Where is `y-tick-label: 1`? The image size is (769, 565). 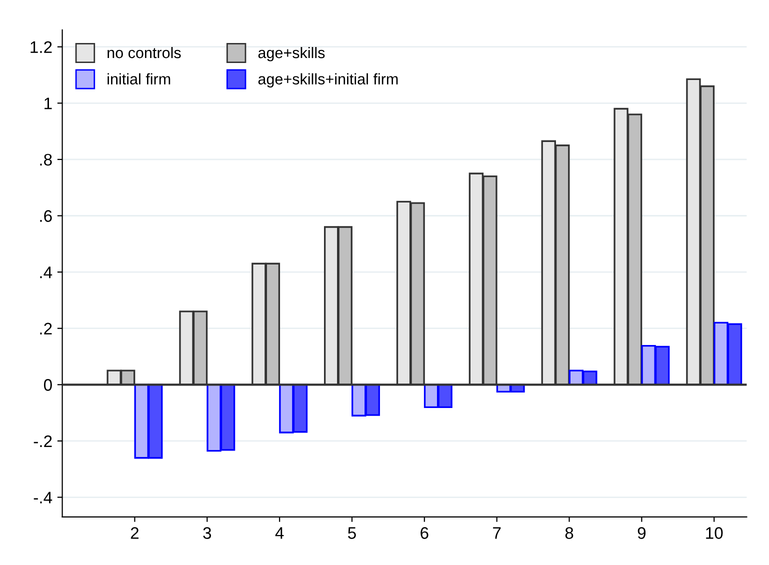
y-tick-label: 1 is located at coordinates (48, 104).